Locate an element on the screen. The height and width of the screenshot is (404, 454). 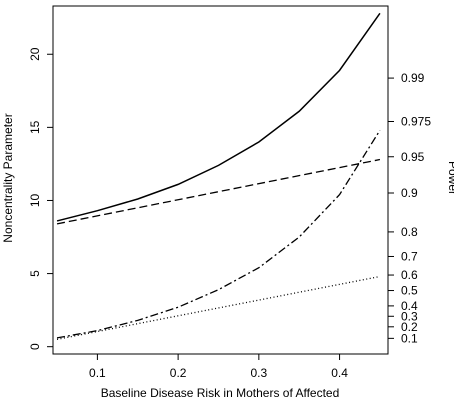
y-axis-right-power: 0.10.20.30.40.5 0.6 0.7 0.8 0.9 0.95 0.975 0.99 is located at coordinates (409, 208).